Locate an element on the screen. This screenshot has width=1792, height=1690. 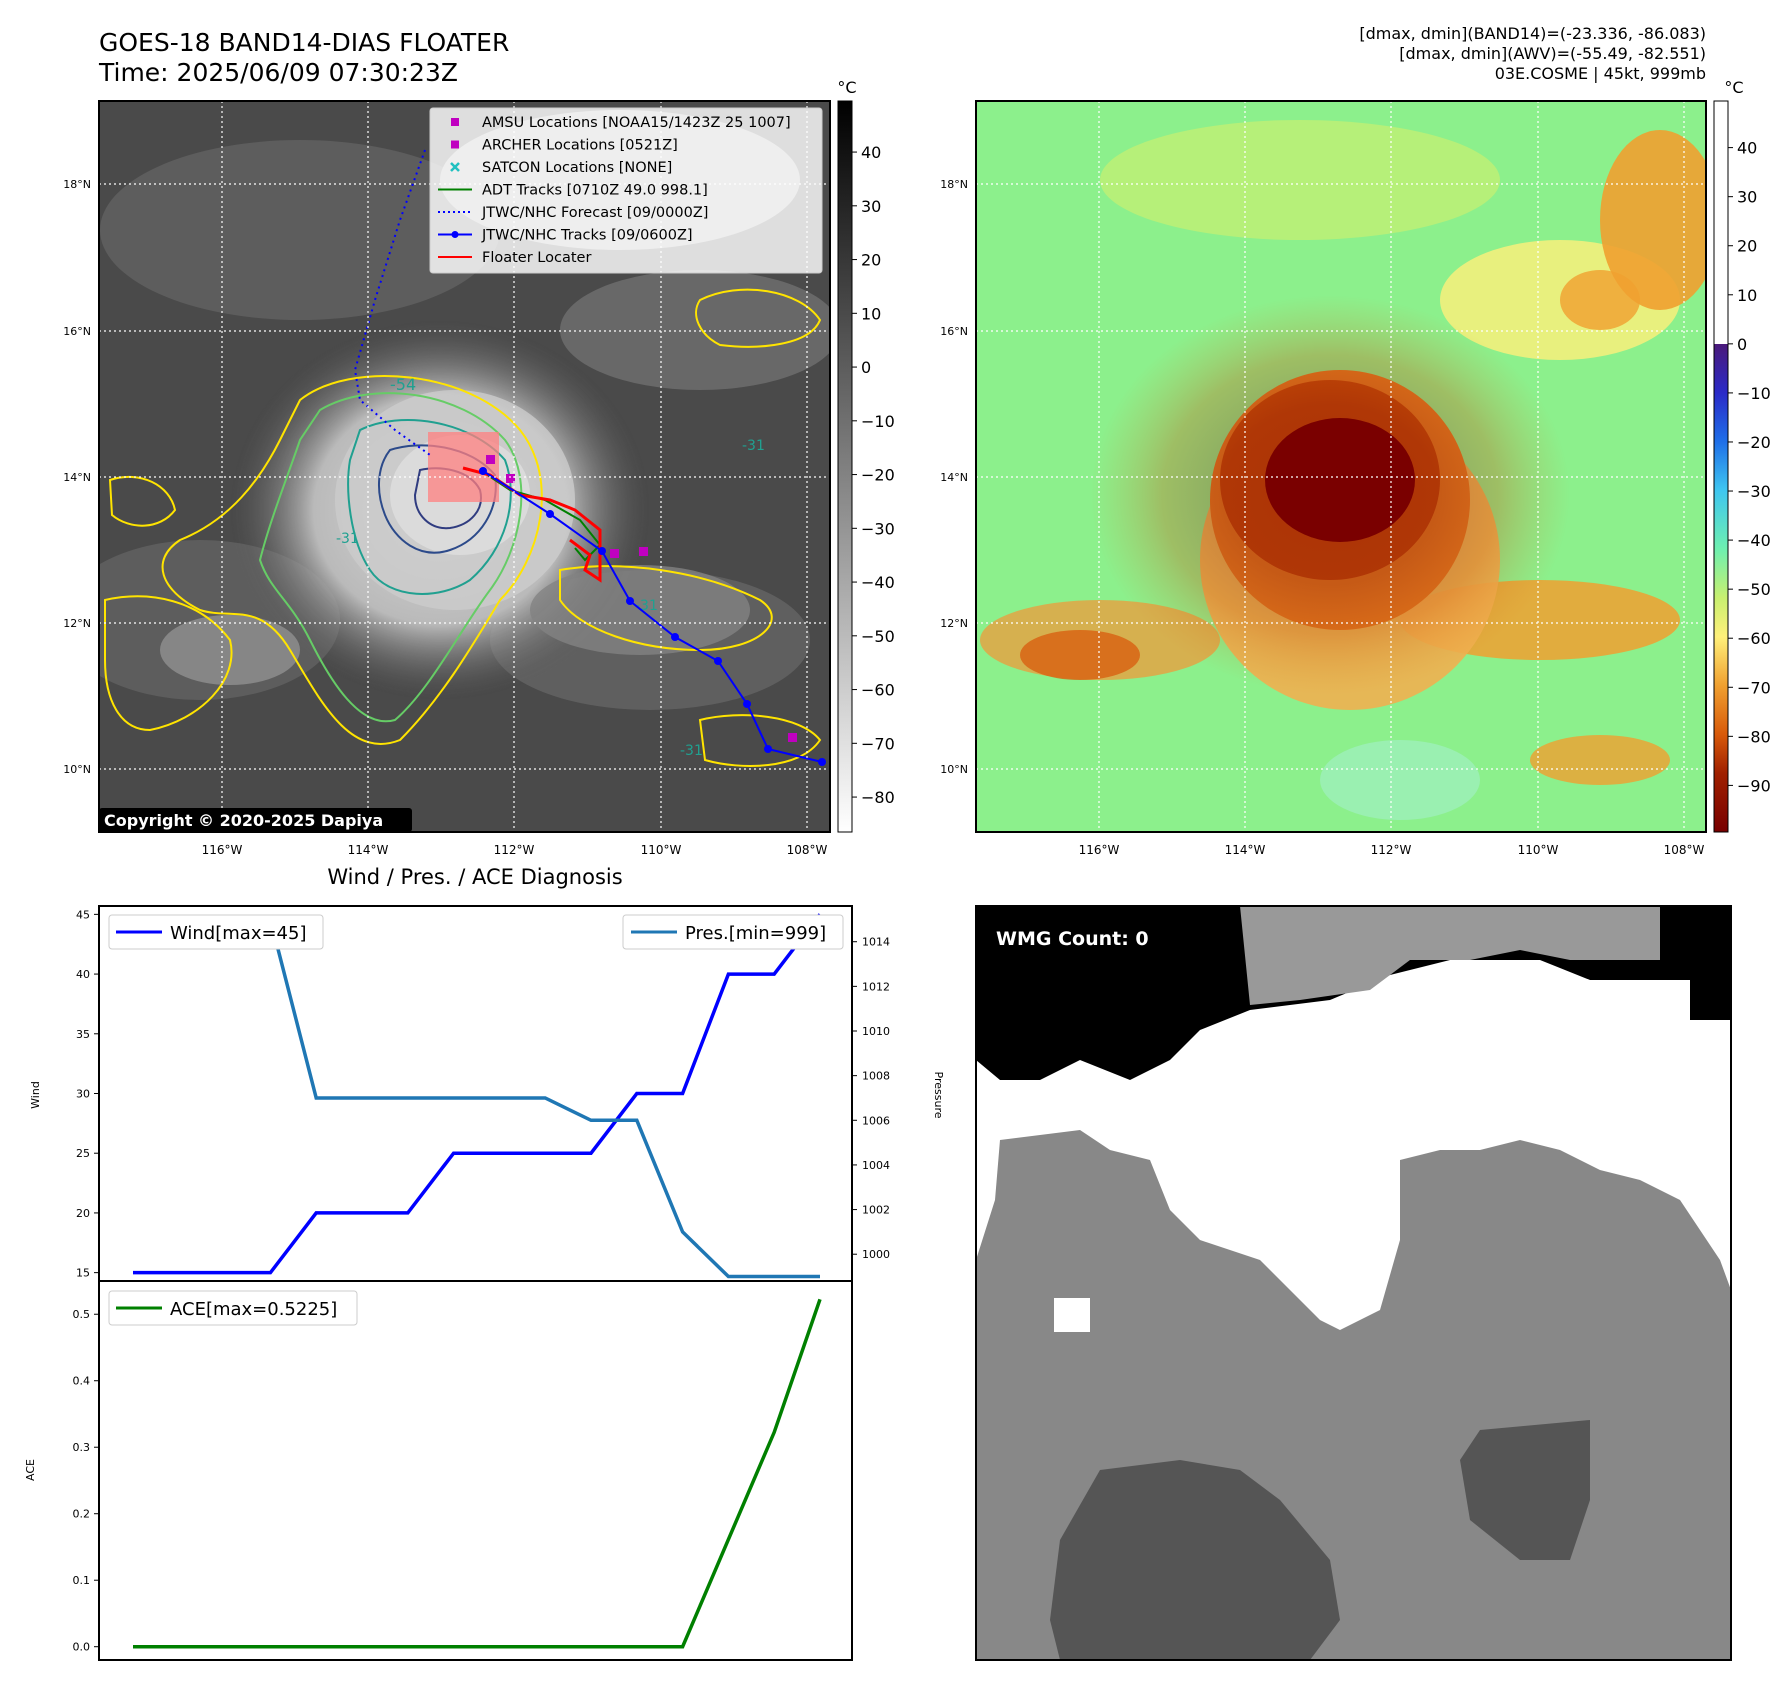
pressure-axis-label: Pressure is located at coordinates (938, 1095).